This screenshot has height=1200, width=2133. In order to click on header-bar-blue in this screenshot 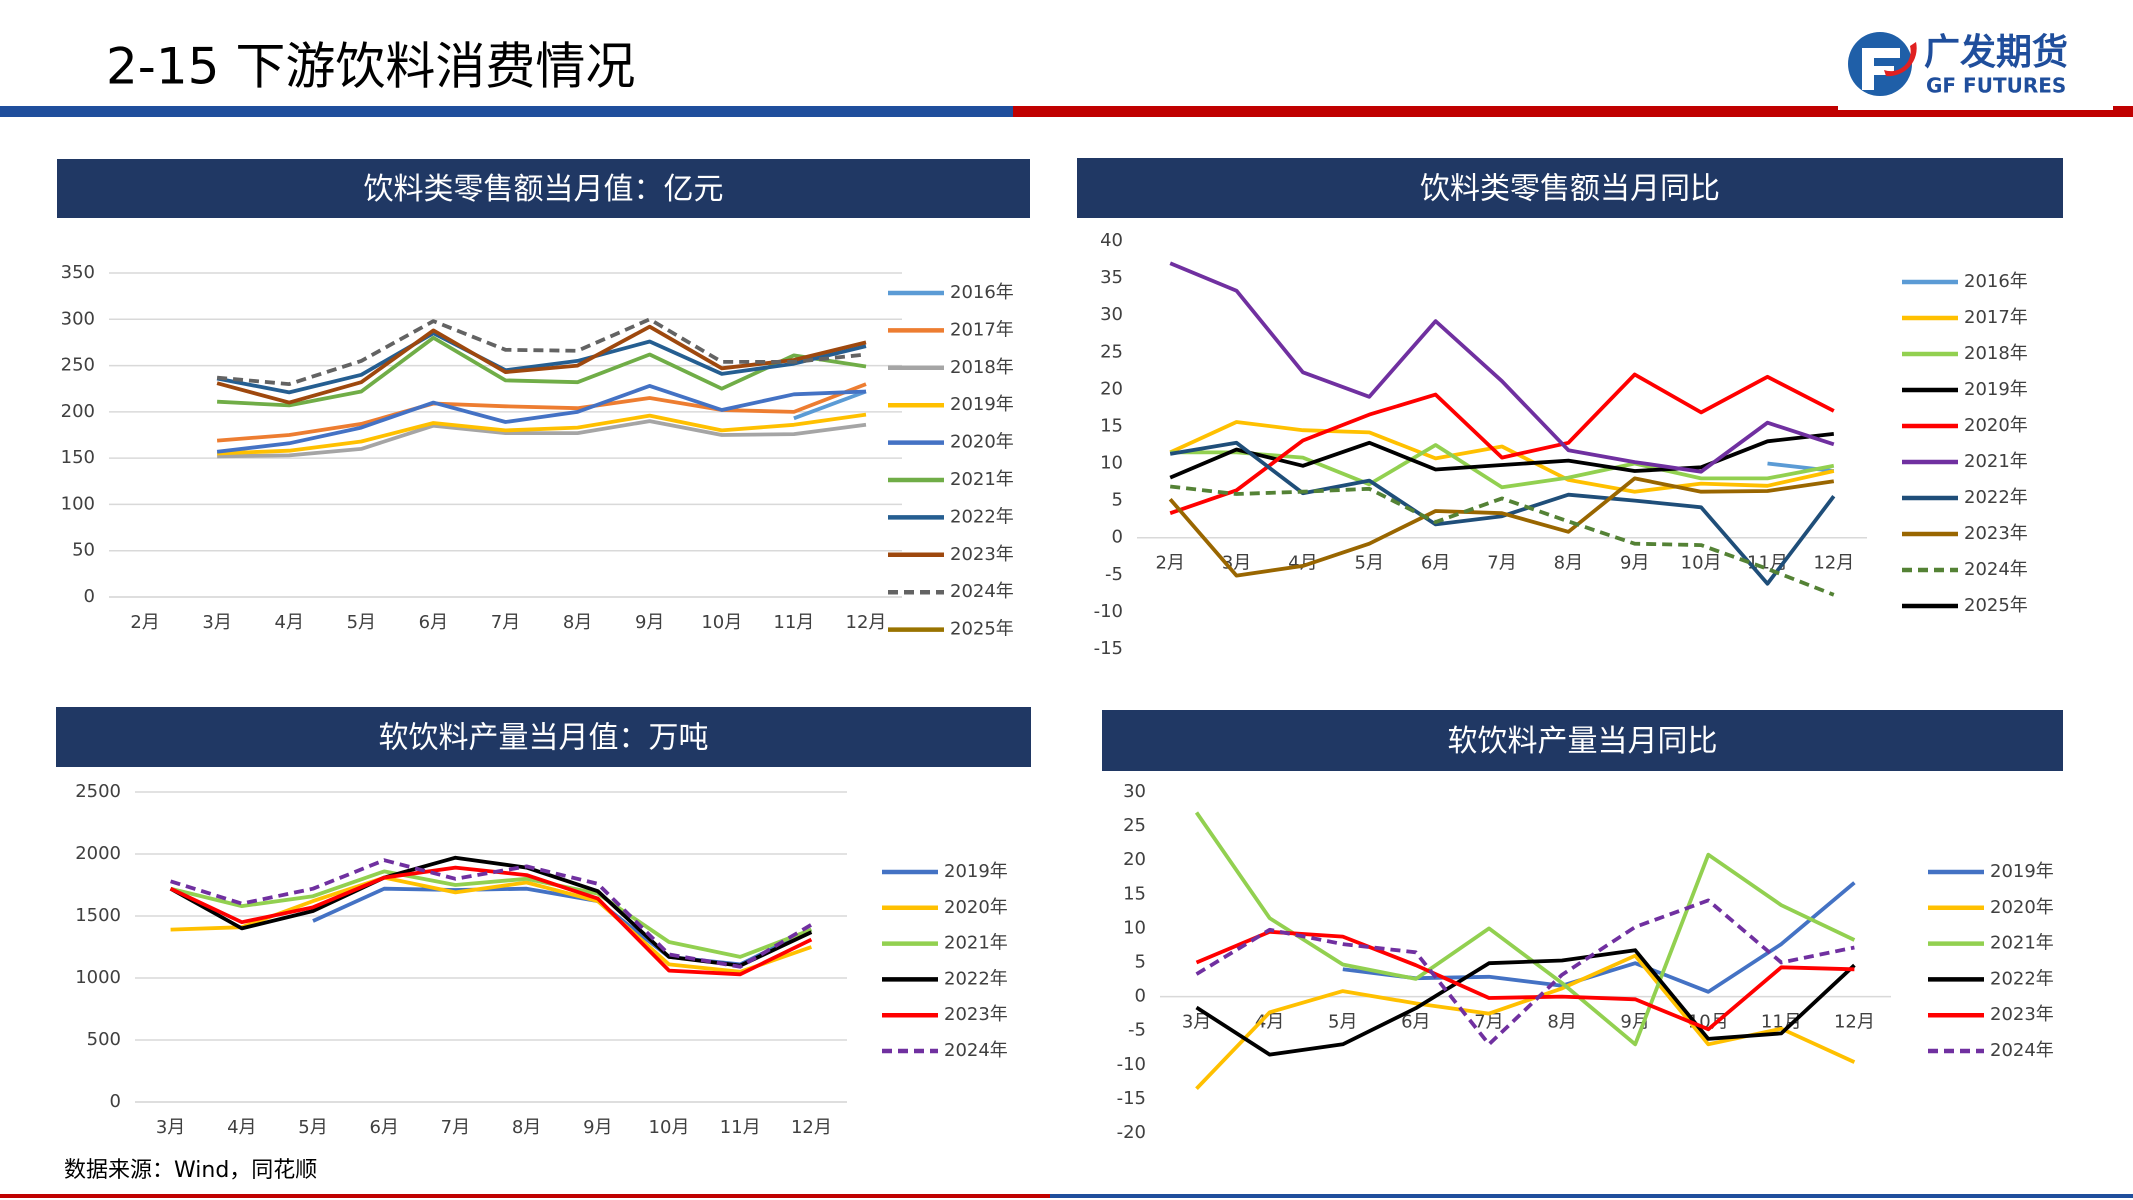, I will do `click(506, 111)`.